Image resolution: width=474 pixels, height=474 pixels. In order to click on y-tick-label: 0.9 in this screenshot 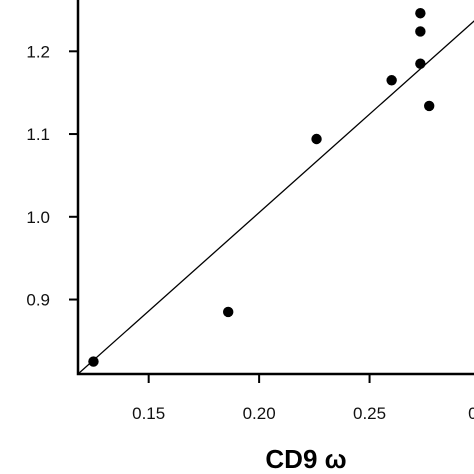, I will do `click(38, 300)`.